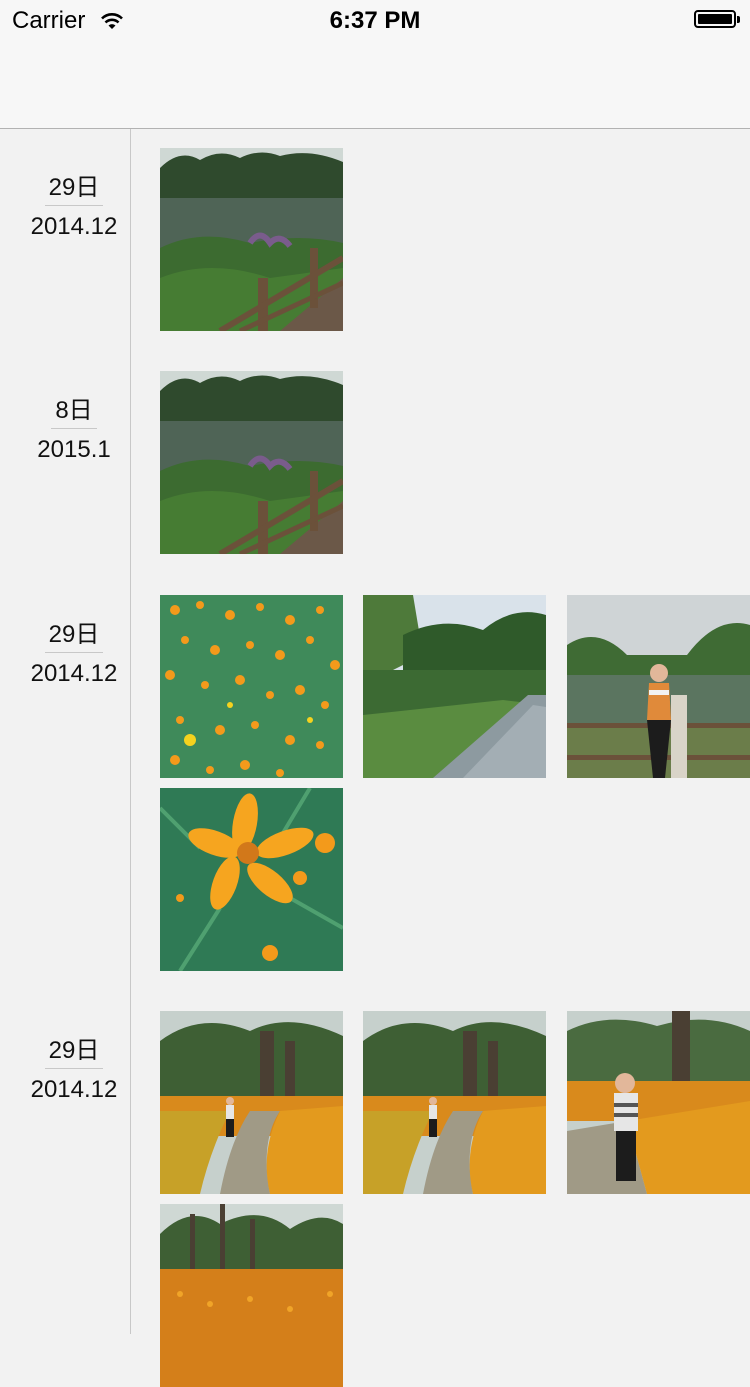 This screenshot has width=750, height=1387. Describe the element at coordinates (74, 431) in the screenshot. I see `date-label: 8日 2015.1` at that location.